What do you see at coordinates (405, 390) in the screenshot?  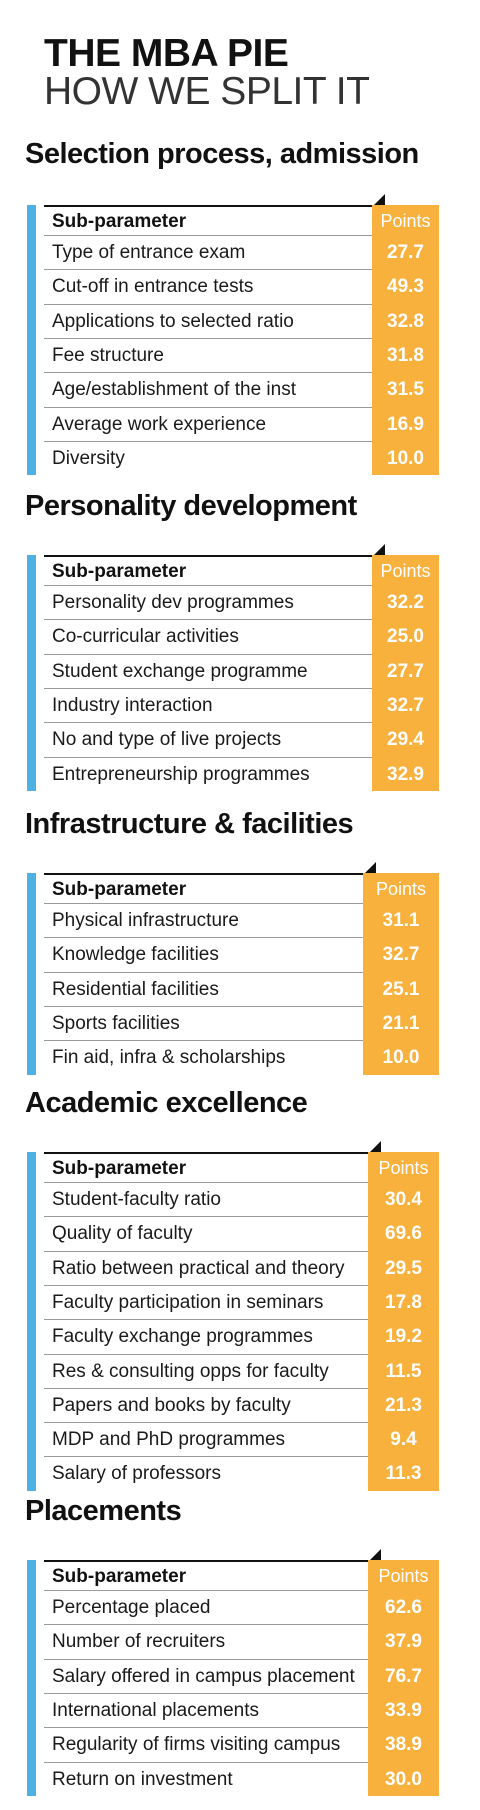 I see `points-value: 31.5` at bounding box center [405, 390].